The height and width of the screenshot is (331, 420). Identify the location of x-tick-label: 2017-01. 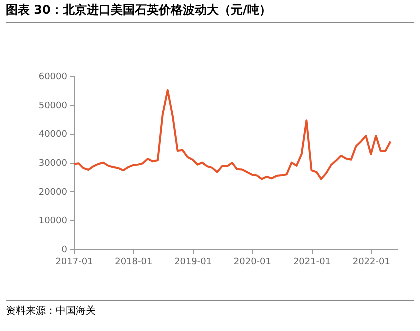
(75, 263).